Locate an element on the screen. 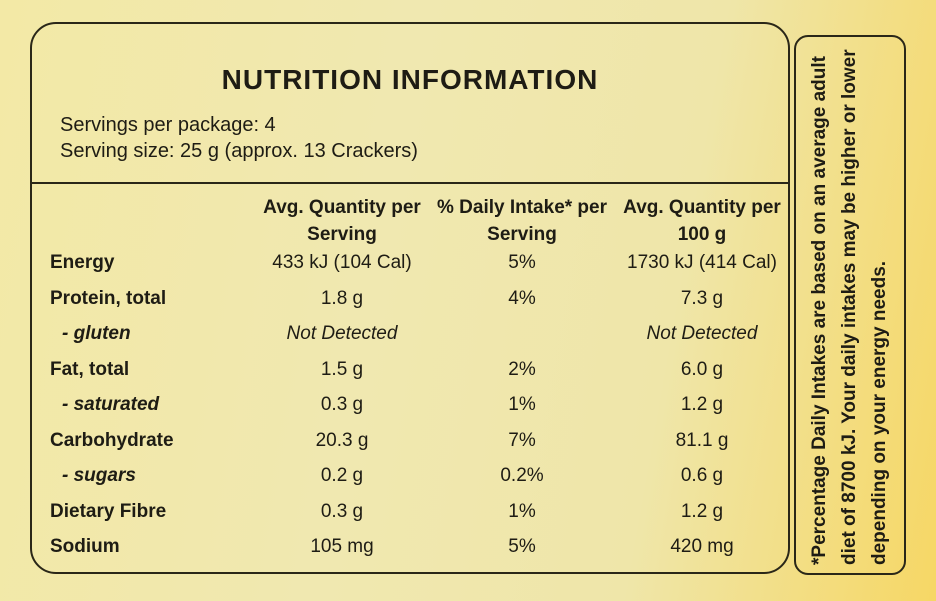 The image size is (936, 601). nutrient-value: 4% is located at coordinates (522, 298).